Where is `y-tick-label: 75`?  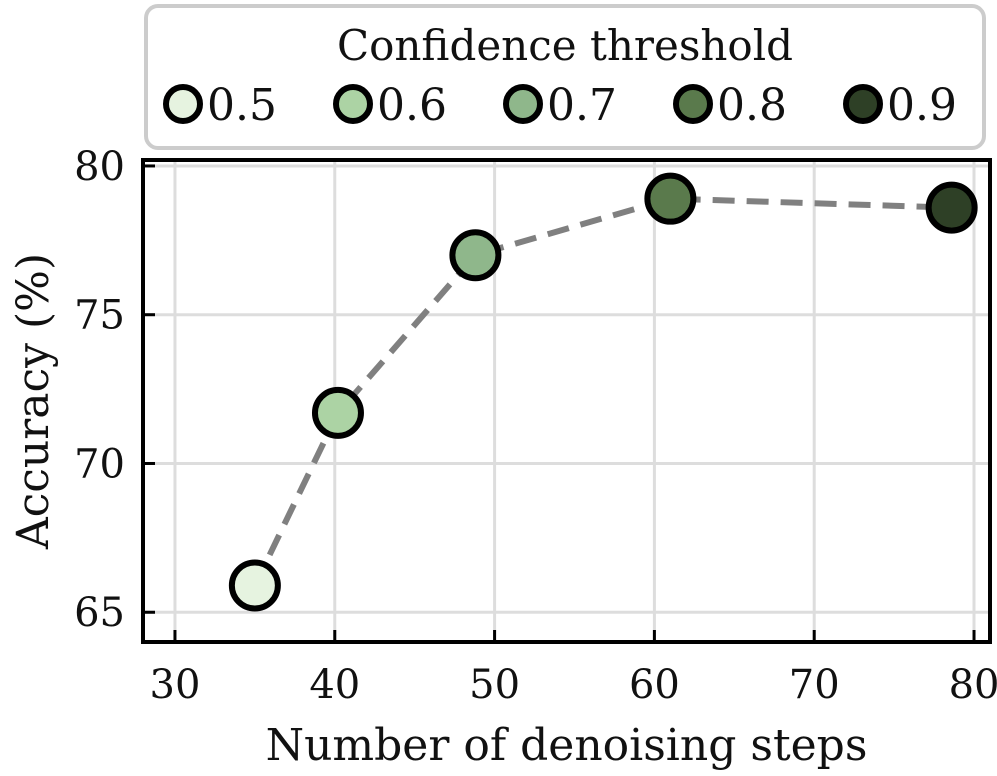 y-tick-label: 75 is located at coordinates (99, 316).